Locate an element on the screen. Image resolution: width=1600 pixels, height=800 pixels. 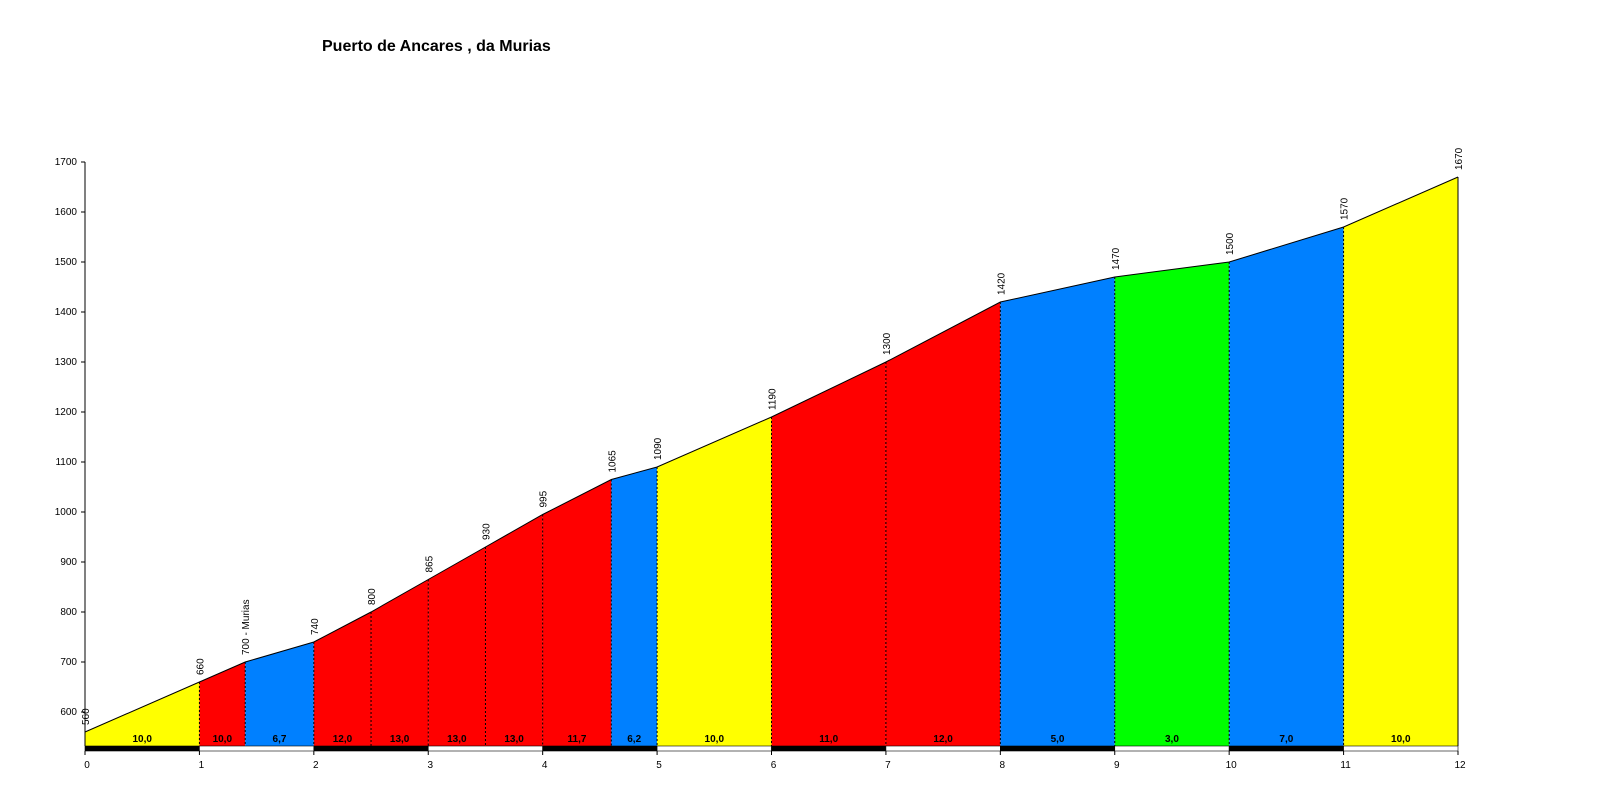
x-tick-label: 4 is located at coordinates (545, 765).